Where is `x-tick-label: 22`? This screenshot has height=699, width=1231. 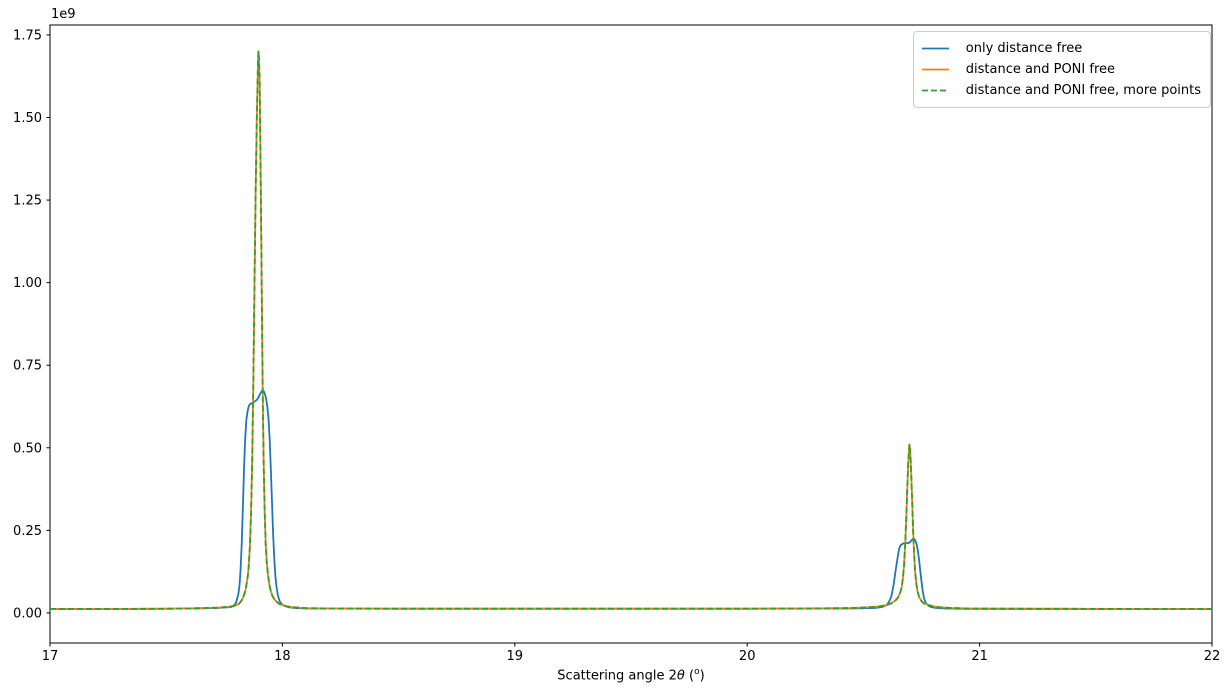
x-tick-label: 22 is located at coordinates (1212, 656).